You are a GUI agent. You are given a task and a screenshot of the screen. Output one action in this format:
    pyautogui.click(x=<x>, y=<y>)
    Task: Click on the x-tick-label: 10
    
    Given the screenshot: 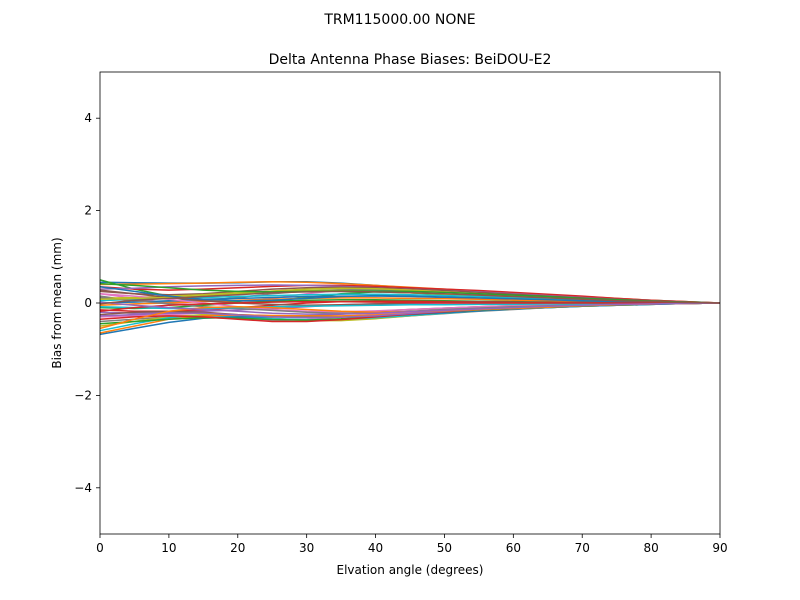 What is the action you would take?
    pyautogui.click(x=168, y=548)
    